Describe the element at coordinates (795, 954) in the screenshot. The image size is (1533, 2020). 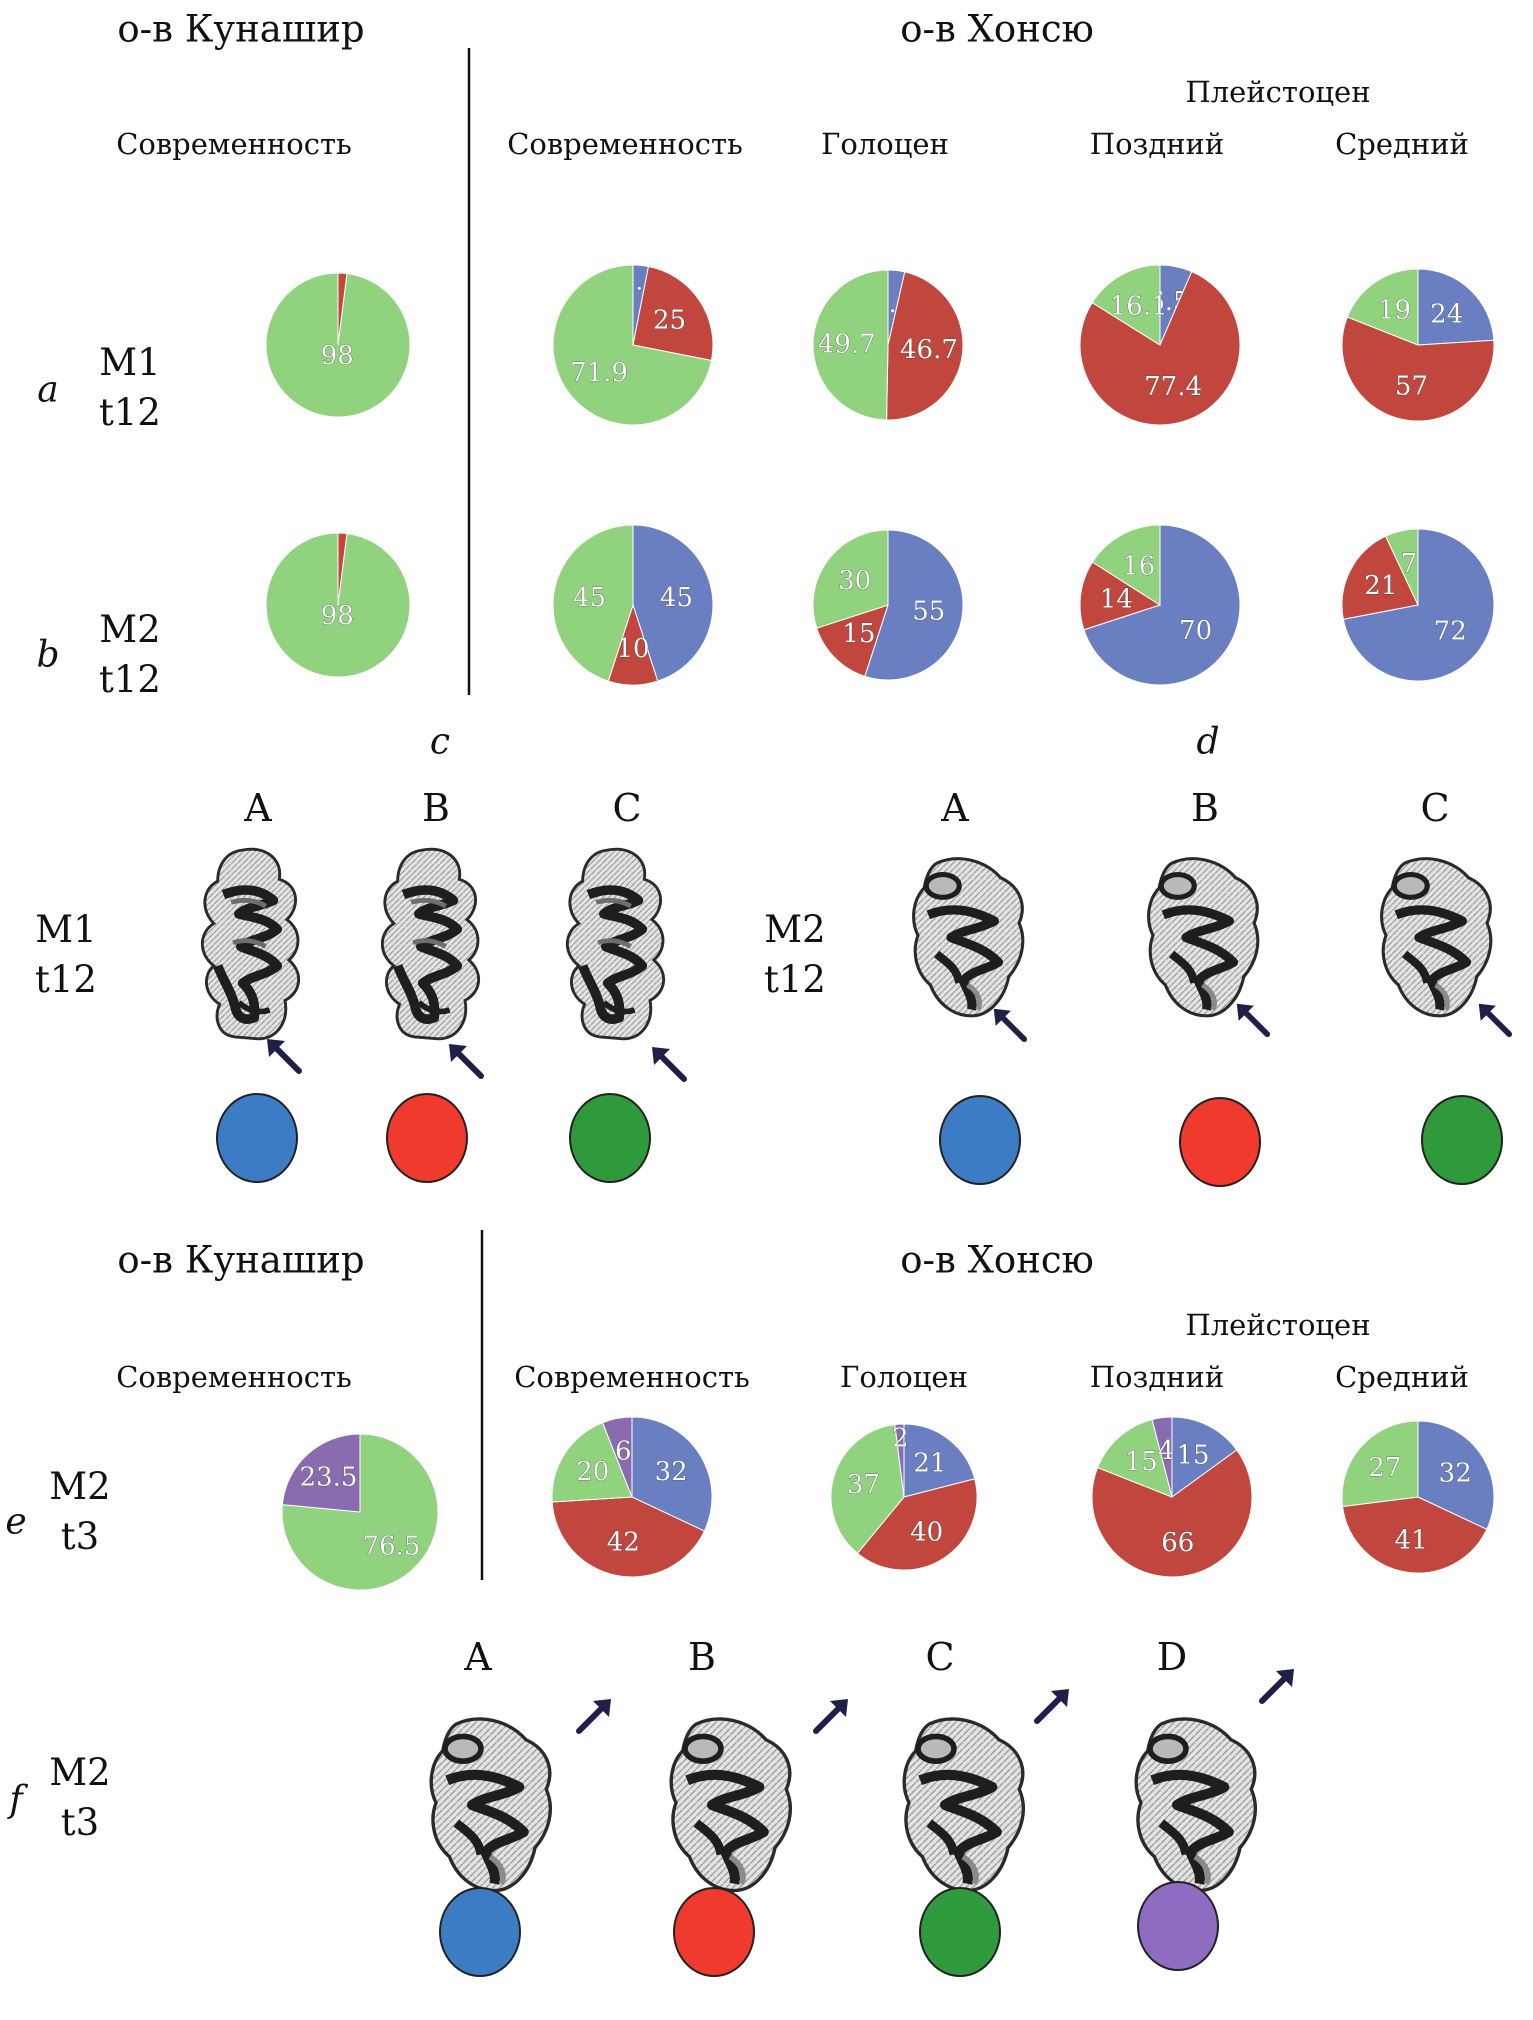
I see `panel-d-label: M2 t12` at that location.